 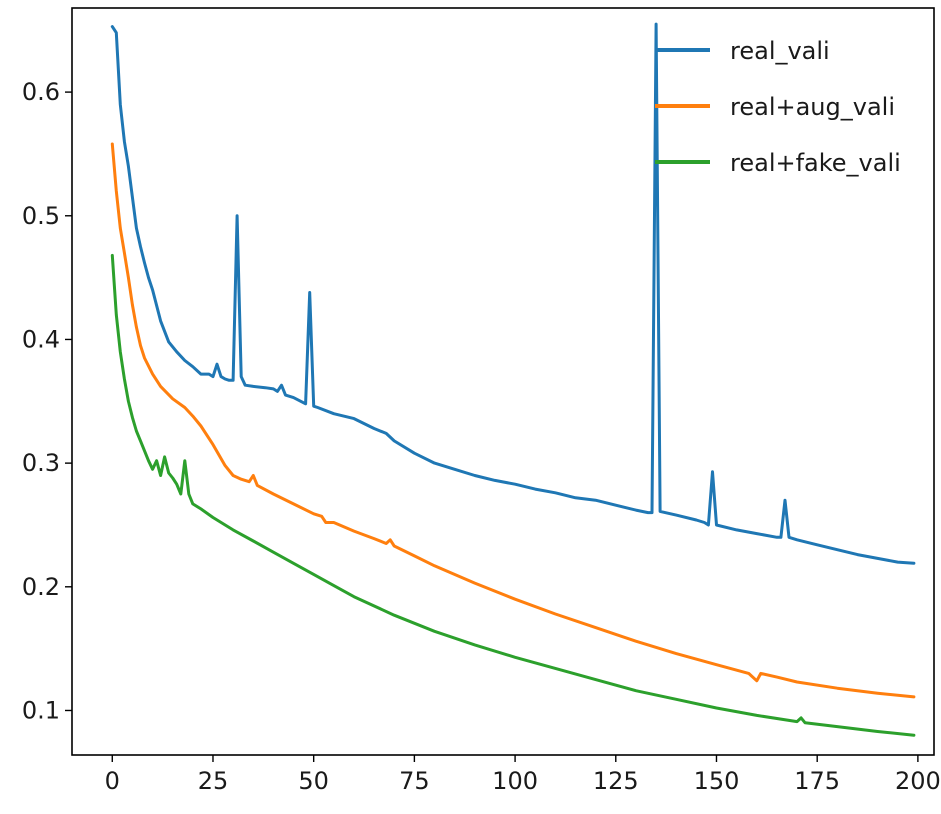 What do you see at coordinates (817, 781) in the screenshot?
I see `x-tick-label: 175` at bounding box center [817, 781].